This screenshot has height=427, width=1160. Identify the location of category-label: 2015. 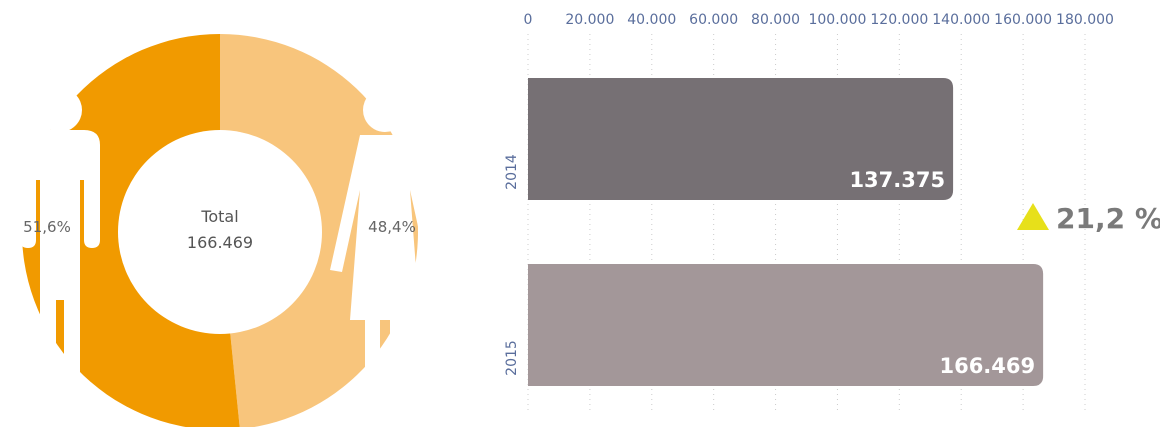
(512, 358).